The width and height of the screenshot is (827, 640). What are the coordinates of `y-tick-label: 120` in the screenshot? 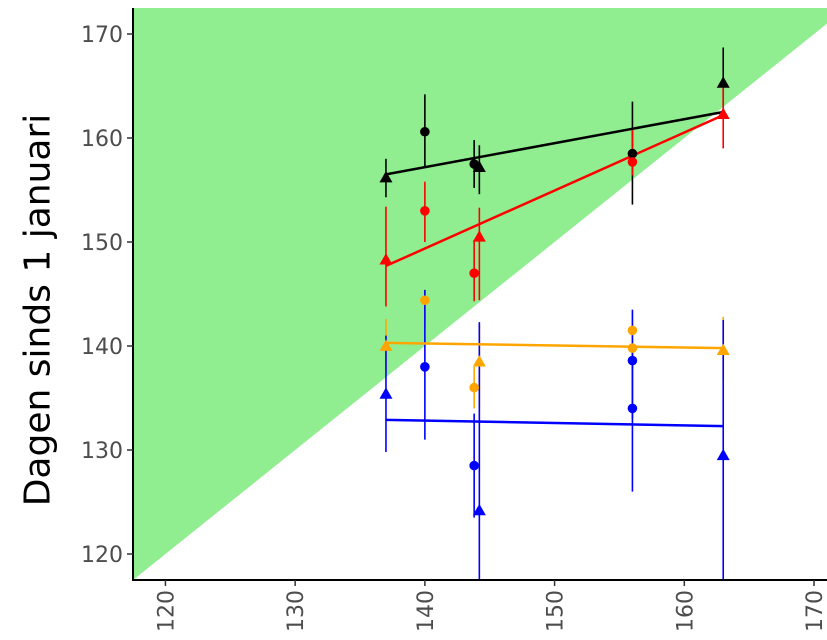 It's located at (102, 555).